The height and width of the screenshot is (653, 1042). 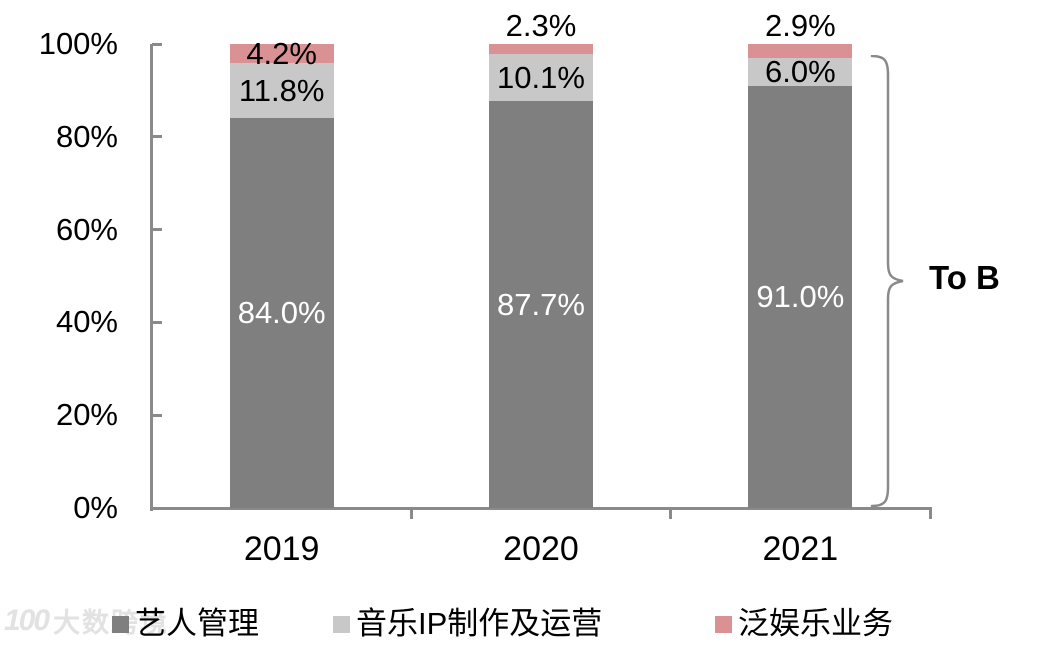 I want to click on legend-label: 泛娱乐业务, so click(x=815, y=623).